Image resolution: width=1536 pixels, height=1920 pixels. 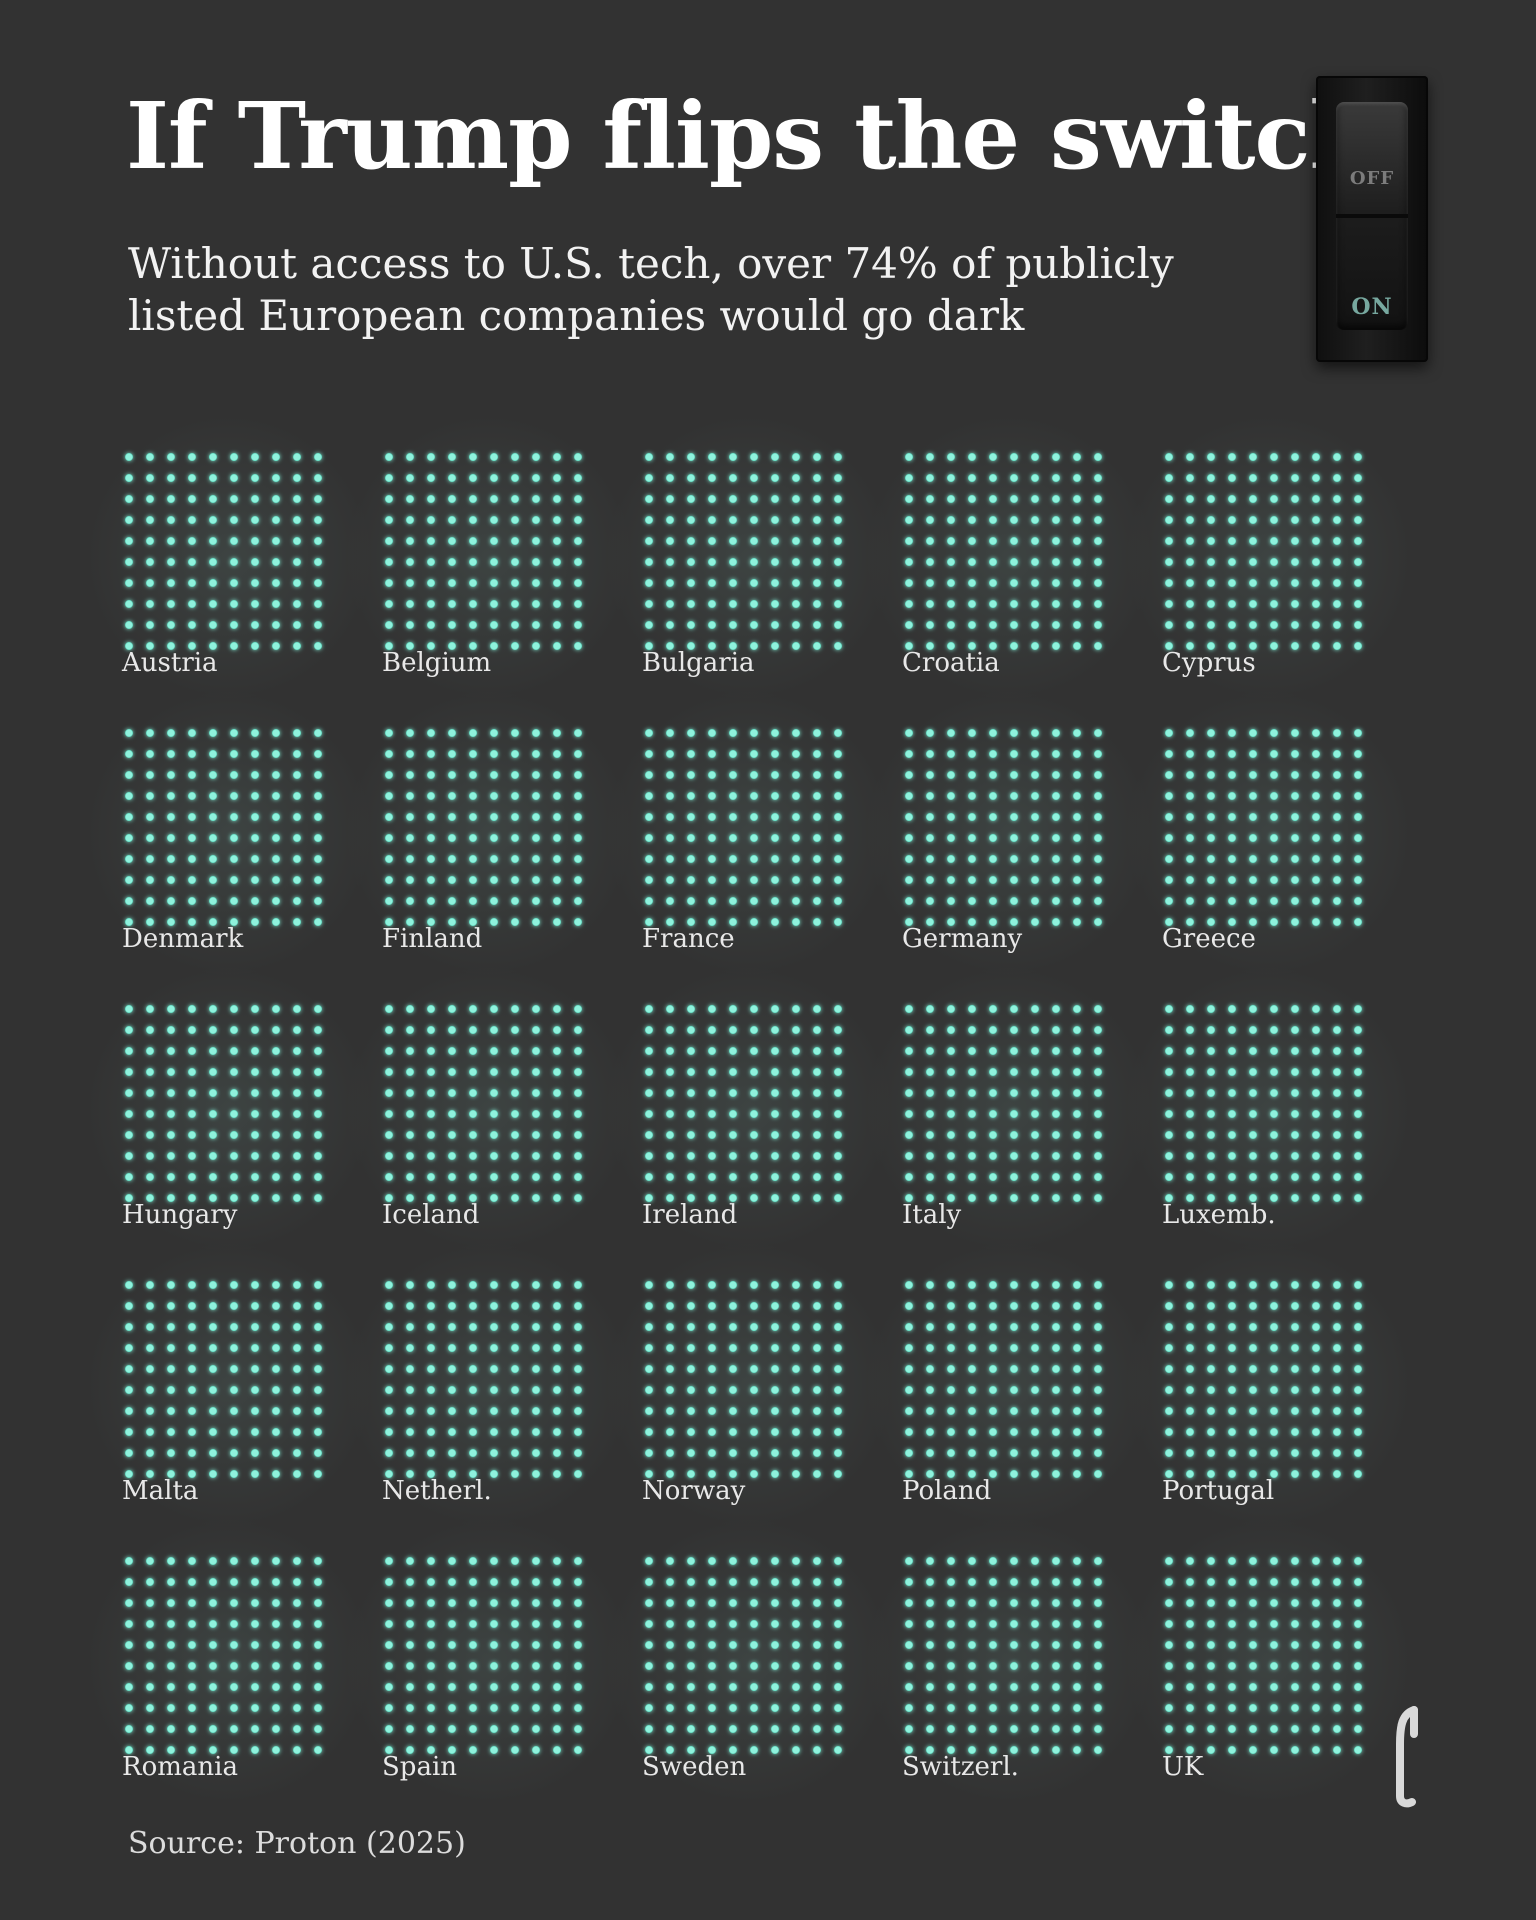 What do you see at coordinates (1009, 1390) in the screenshot?
I see `country-grid: Poland` at bounding box center [1009, 1390].